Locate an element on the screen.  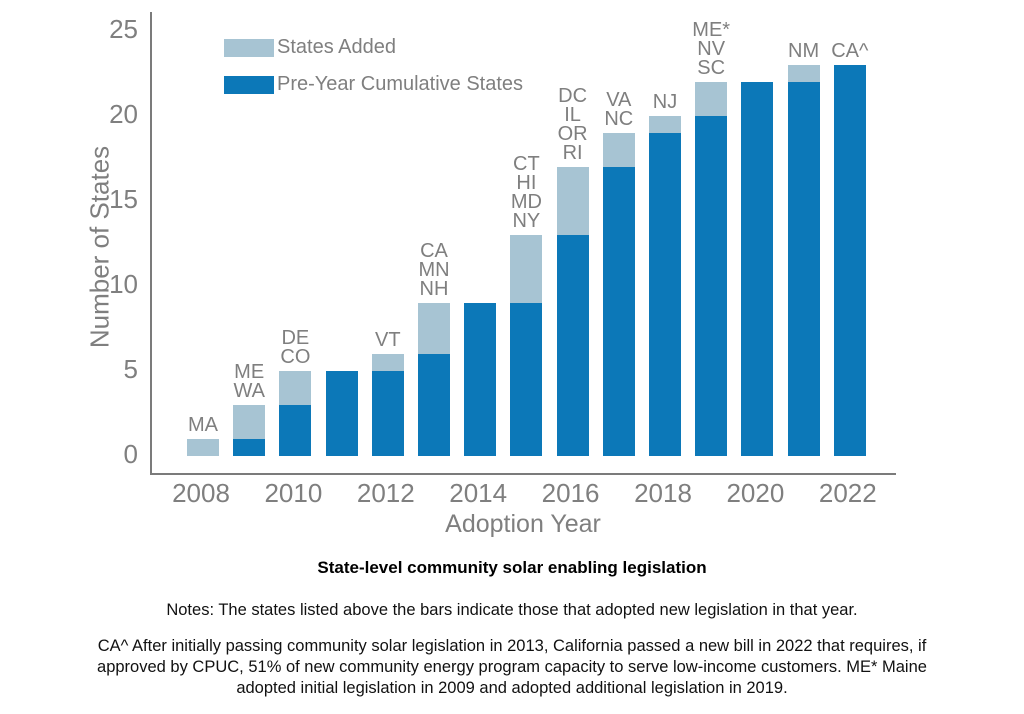
legend-item-cumulative: Pre-Year Cumulative States is located at coordinates (373, 84).